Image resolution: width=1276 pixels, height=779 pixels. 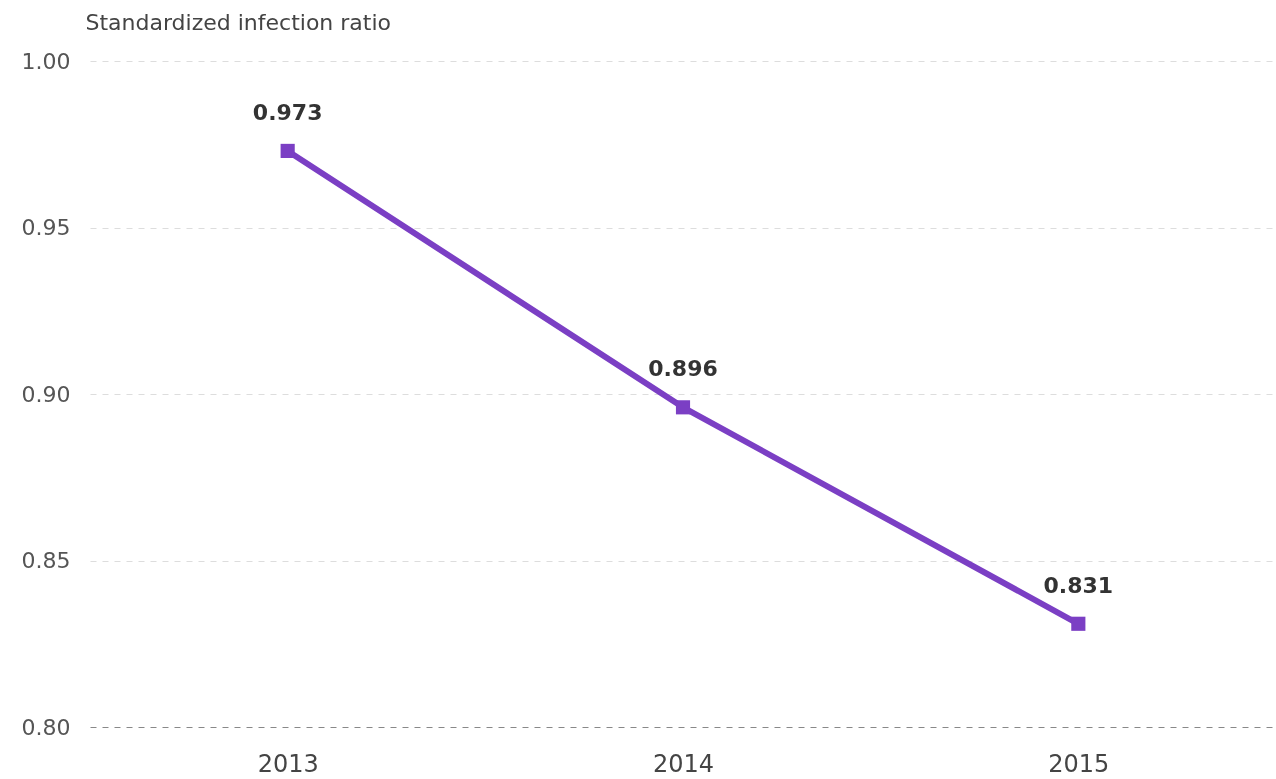 I want to click on x-tick-label: 2013, so click(x=288, y=763).